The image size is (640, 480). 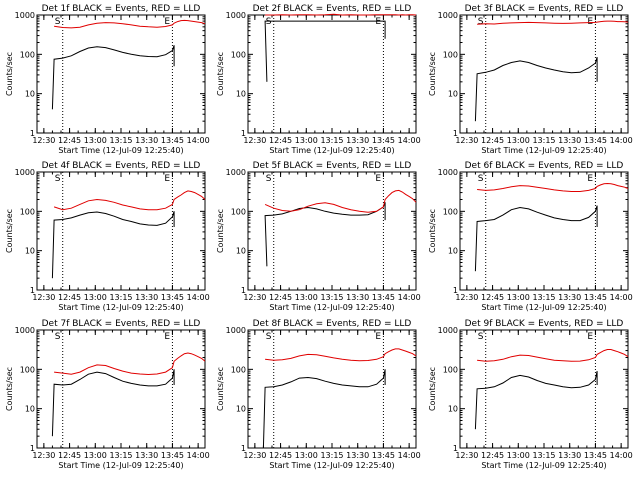 What do you see at coordinates (121, 166) in the screenshot?
I see `panel-title: Det 4f BLACK = Events, RED = LLD` at bounding box center [121, 166].